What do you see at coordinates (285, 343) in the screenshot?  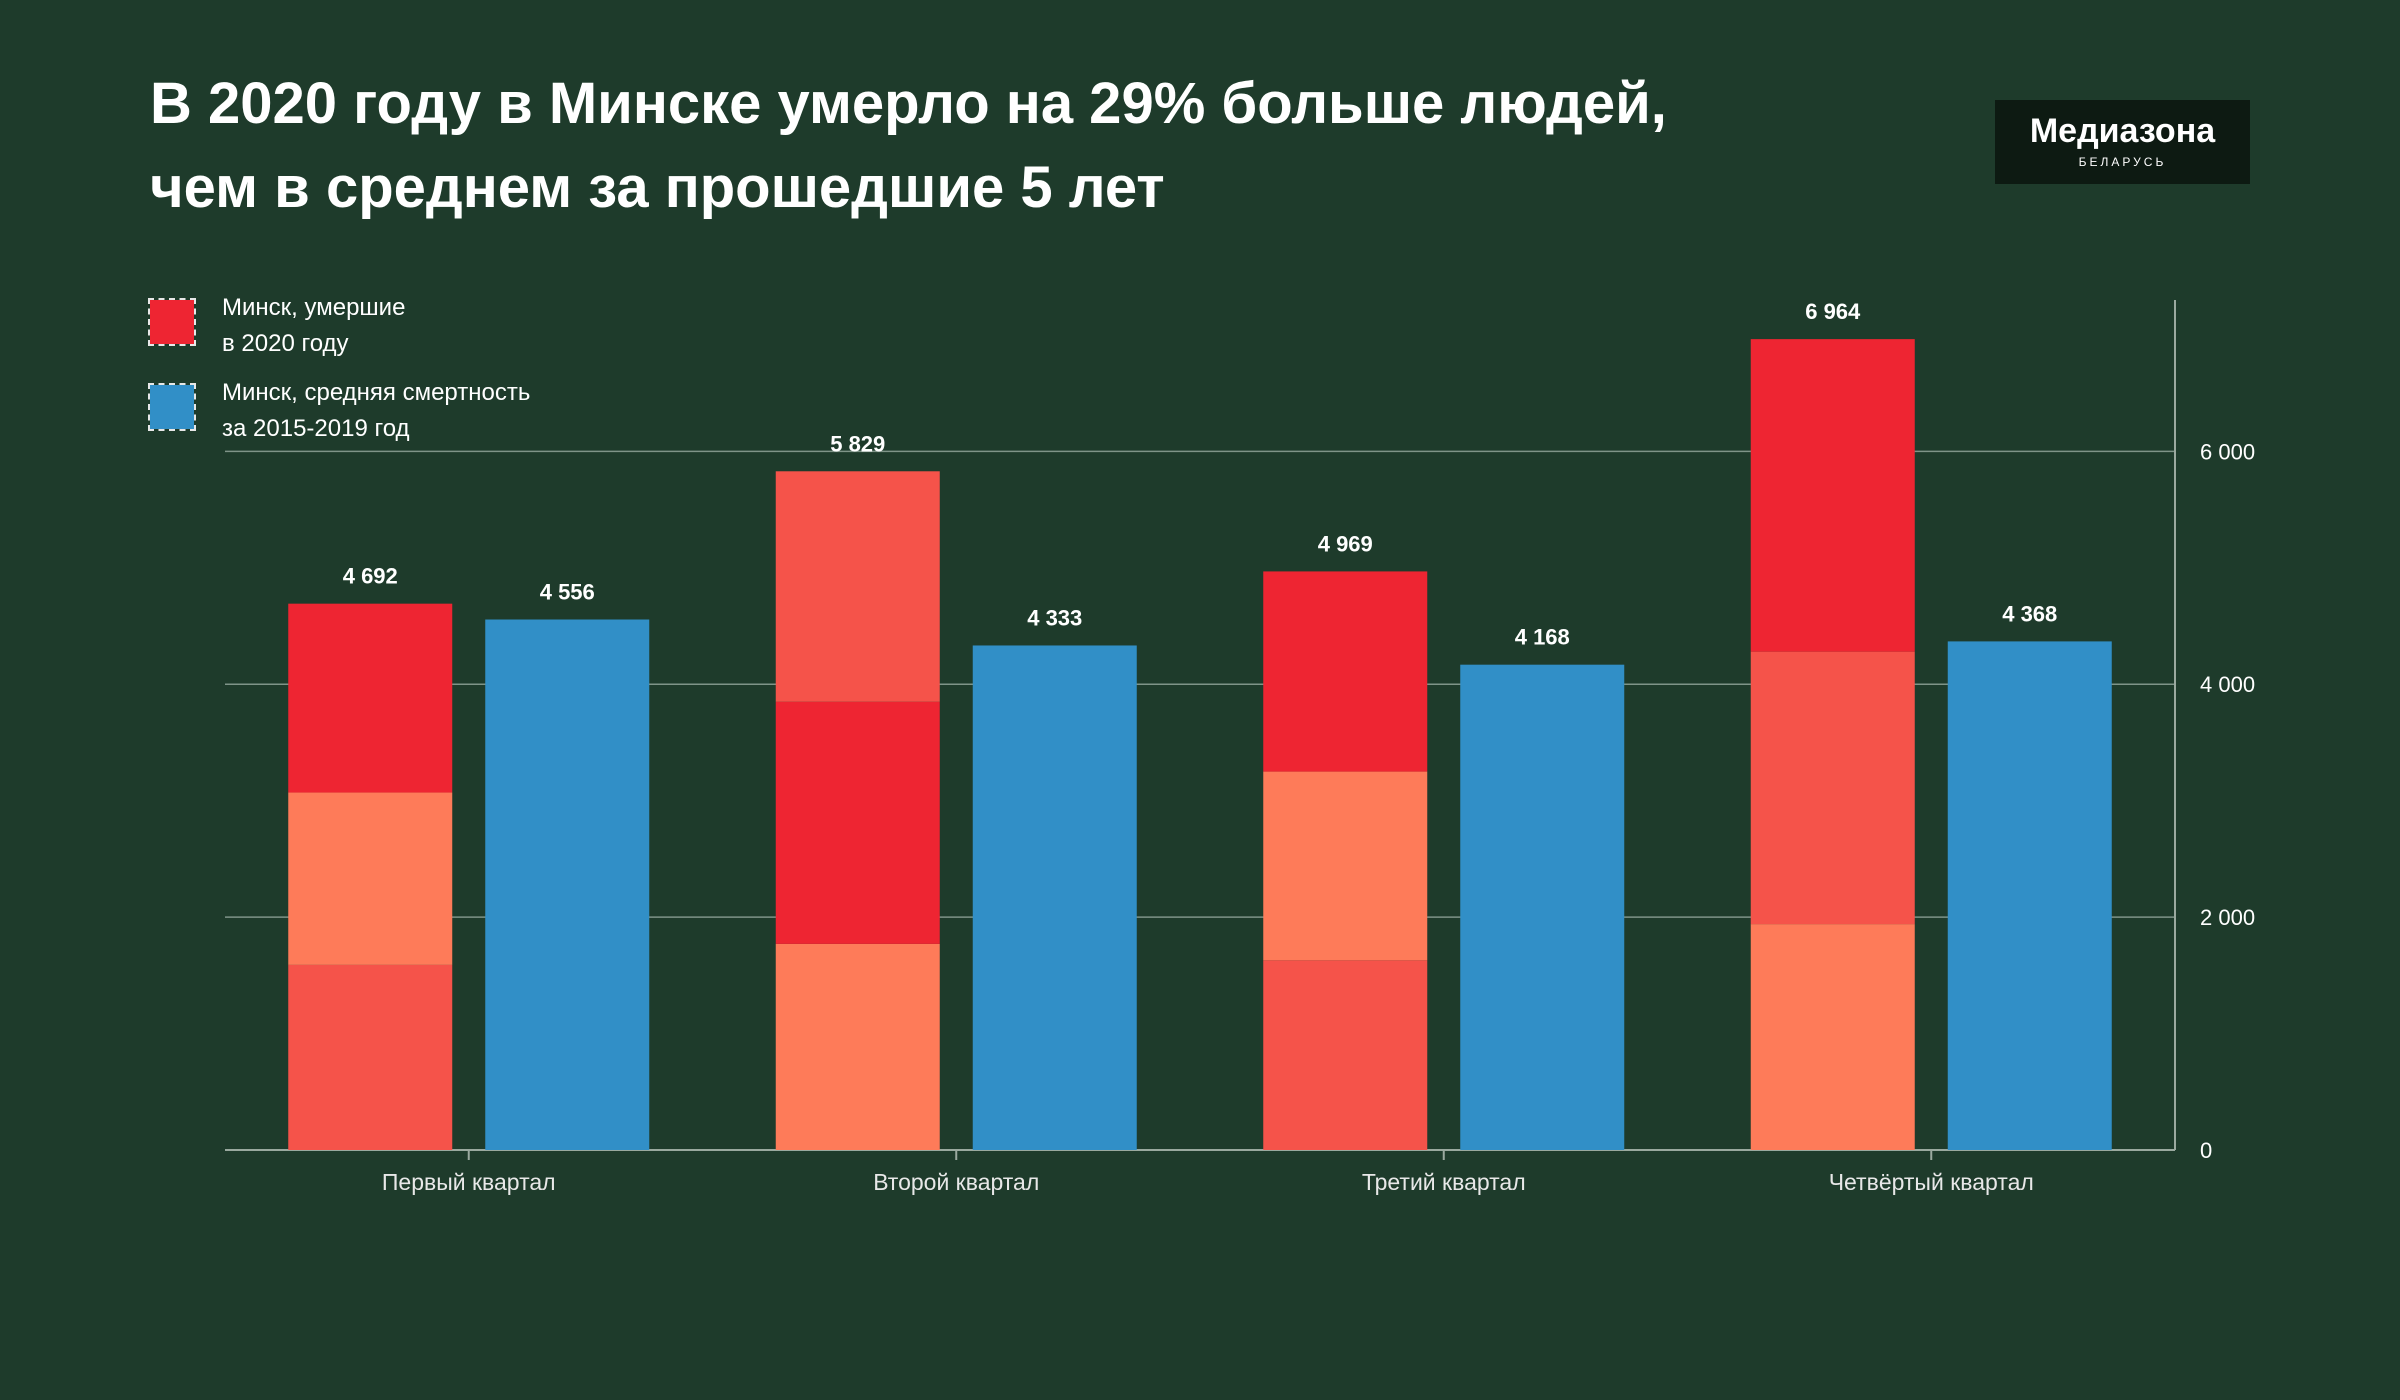 I see `legend-label-2020-line2: в 2020 году` at bounding box center [285, 343].